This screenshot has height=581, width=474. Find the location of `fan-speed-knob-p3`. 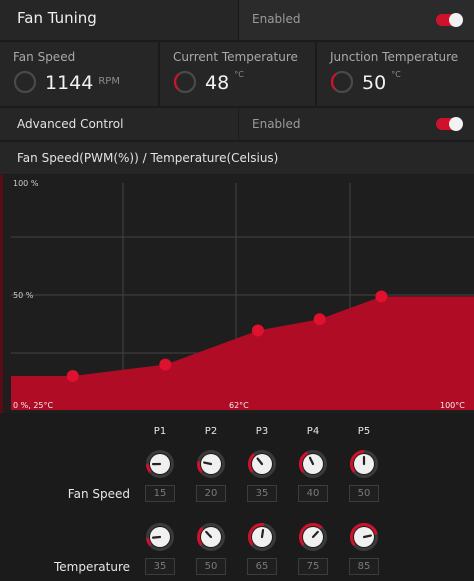

fan-speed-knob-p3 is located at coordinates (262, 464).